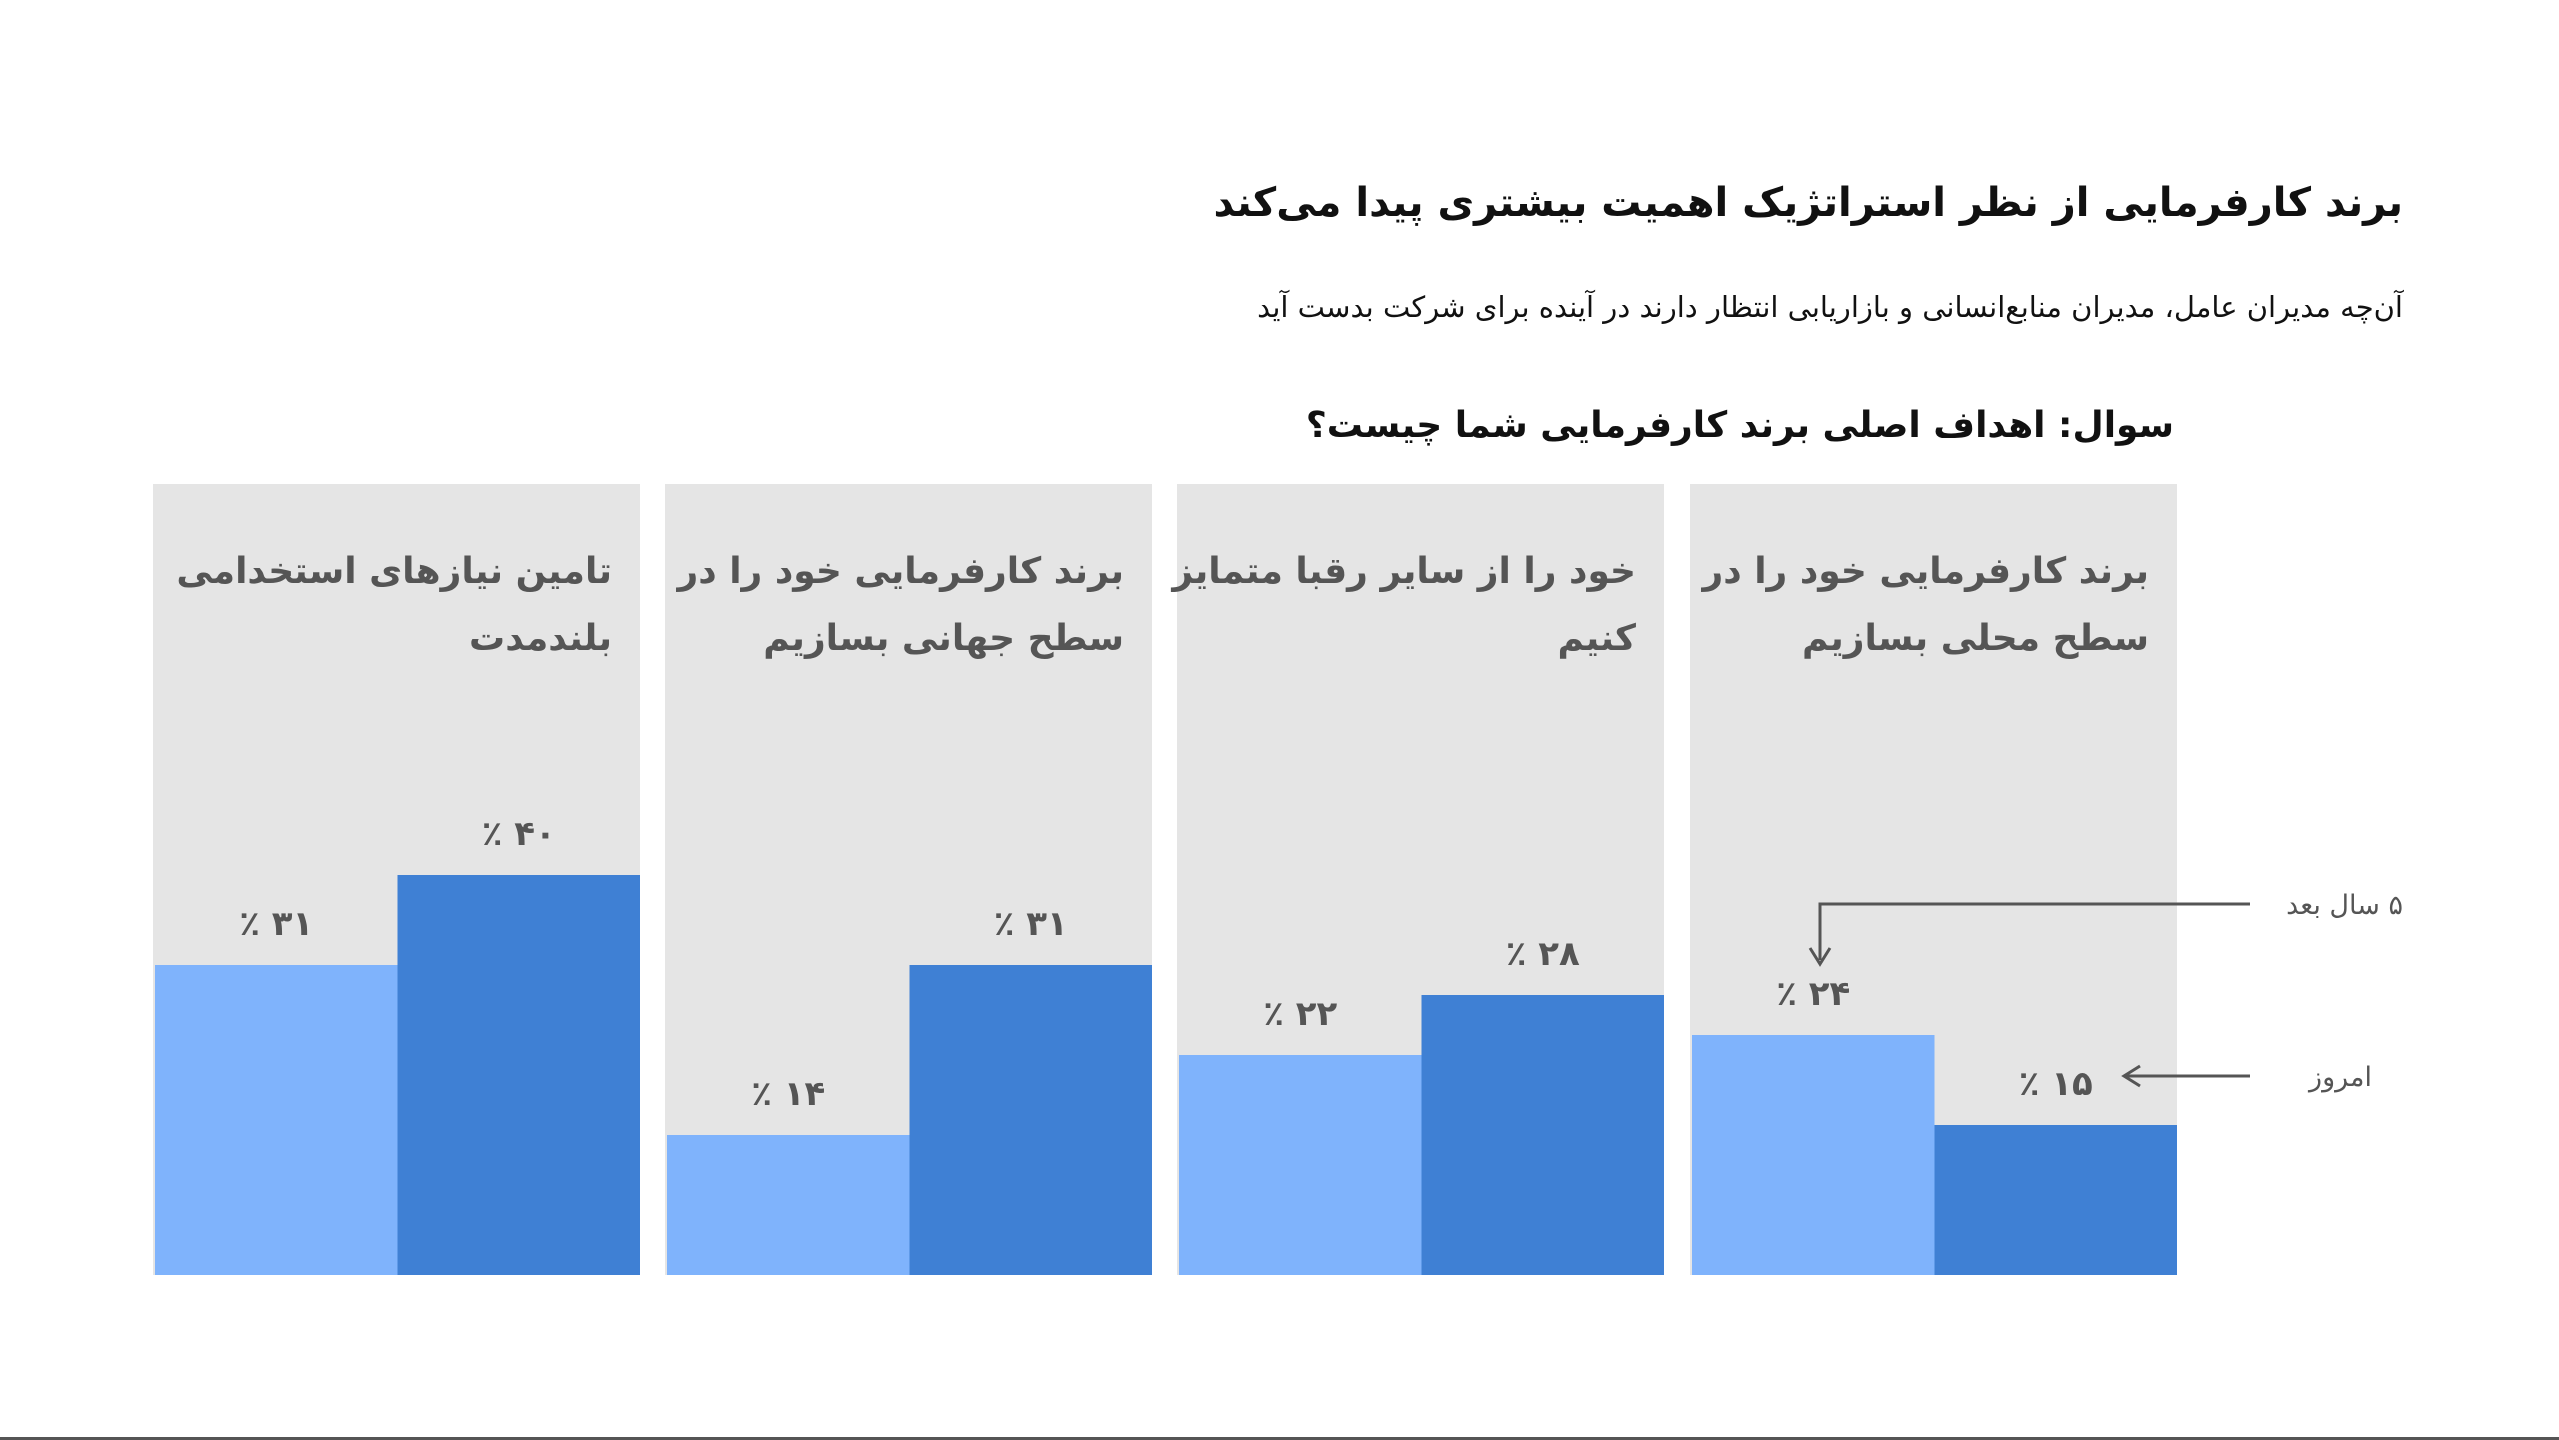 This screenshot has width=2559, height=1440. What do you see at coordinates (943, 638) in the screenshot?
I see `category-label: سطح جهانی بسازیم` at bounding box center [943, 638].